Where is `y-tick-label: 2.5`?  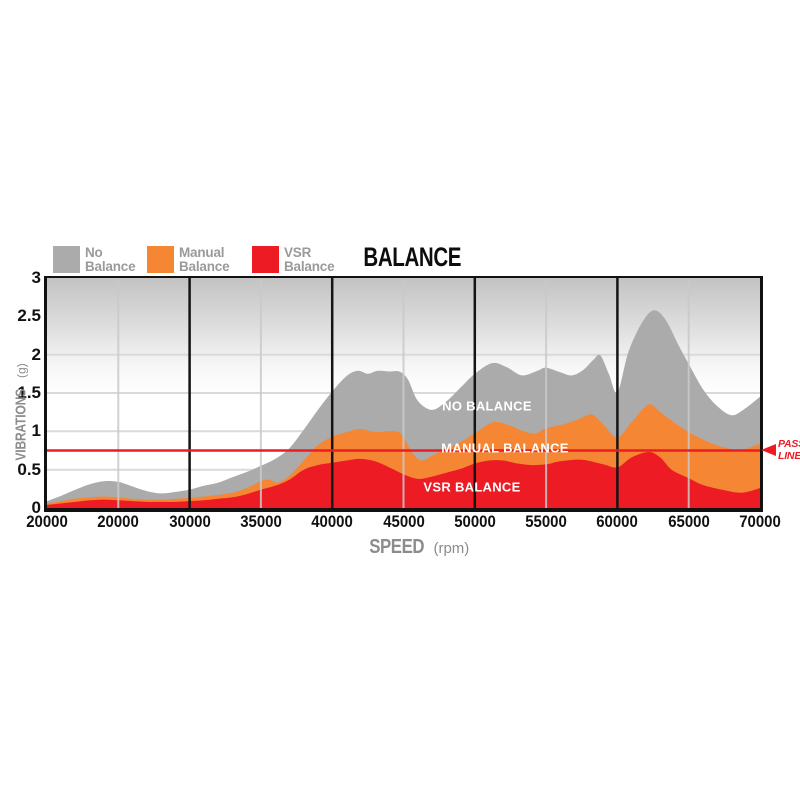
y-tick-label: 2.5 is located at coordinates (29, 316).